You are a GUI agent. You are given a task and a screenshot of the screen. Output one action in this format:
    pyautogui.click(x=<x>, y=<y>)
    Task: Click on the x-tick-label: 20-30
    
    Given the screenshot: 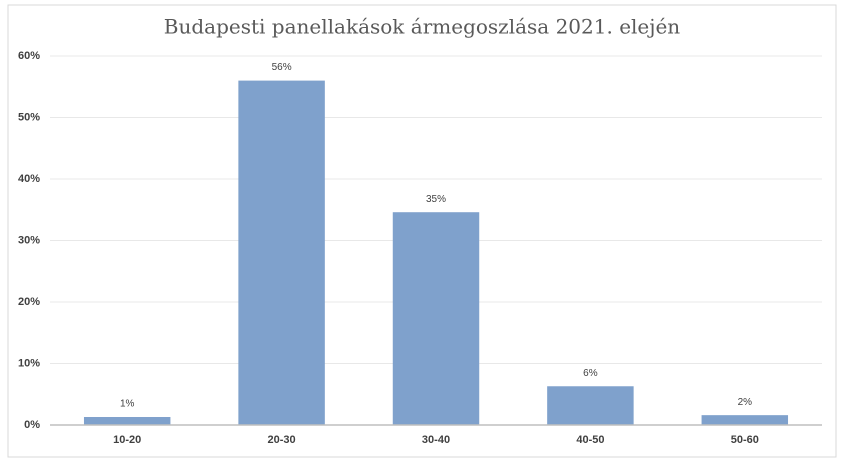 What is the action you would take?
    pyautogui.click(x=282, y=440)
    